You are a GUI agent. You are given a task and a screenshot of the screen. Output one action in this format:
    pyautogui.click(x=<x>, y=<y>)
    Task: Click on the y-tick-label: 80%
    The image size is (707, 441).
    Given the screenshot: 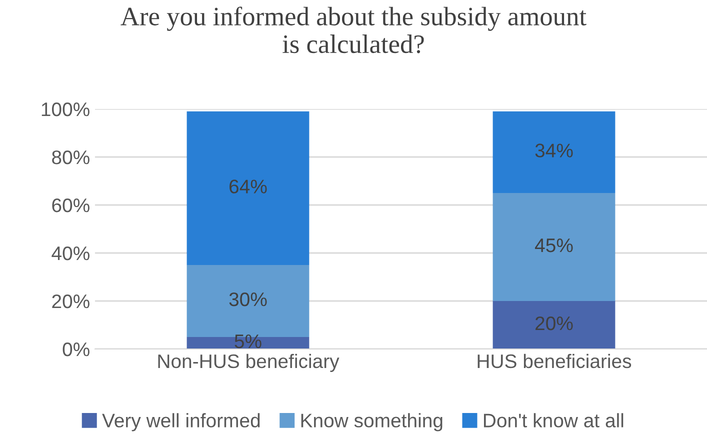 What is the action you would take?
    pyautogui.click(x=71, y=157)
    